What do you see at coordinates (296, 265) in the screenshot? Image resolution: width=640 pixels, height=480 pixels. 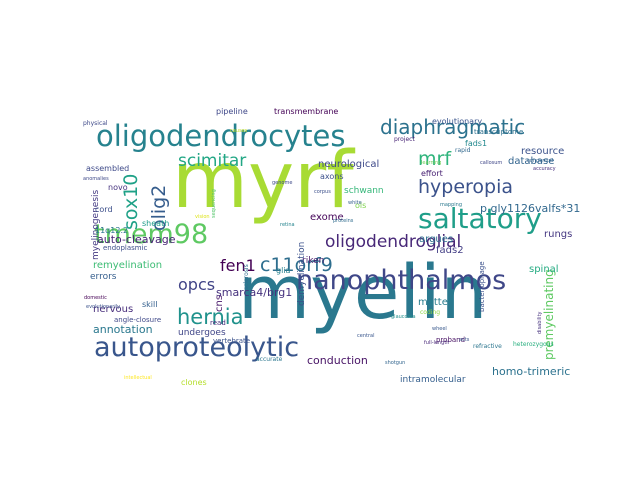 I see `word-11: c11orf9` at bounding box center [296, 265].